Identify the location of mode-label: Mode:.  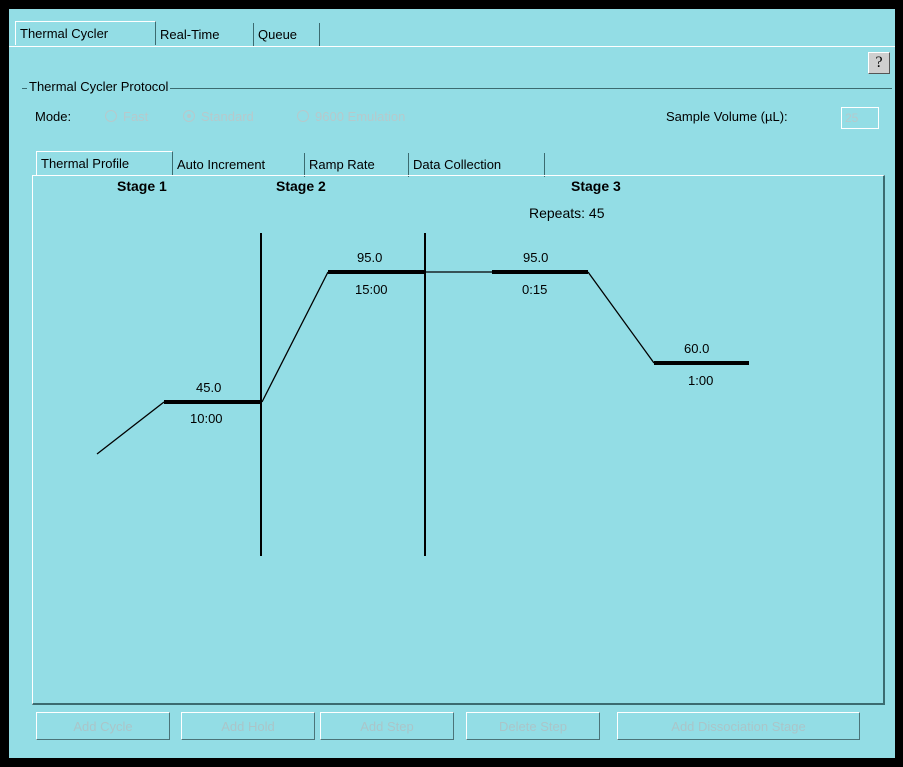
(53, 116).